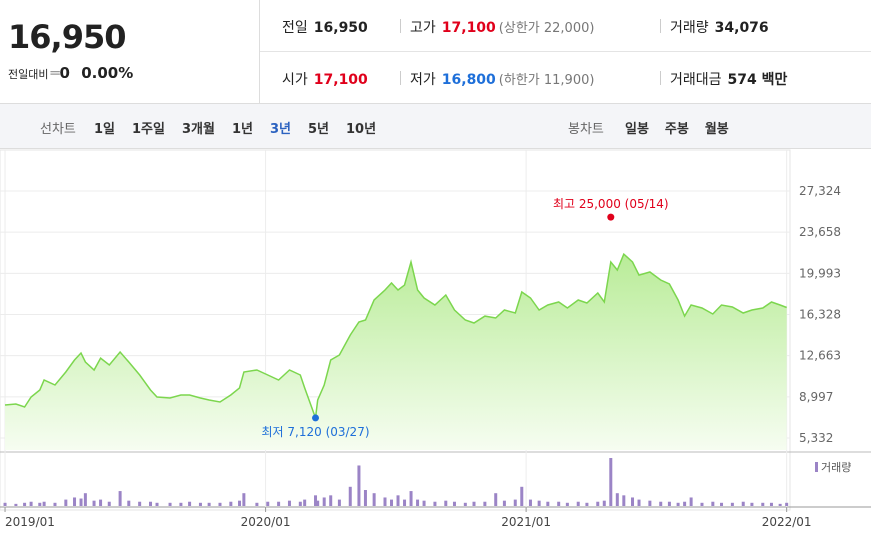 This screenshot has width=871, height=540. I want to click on y-tick-label: 5,332, so click(816, 438).